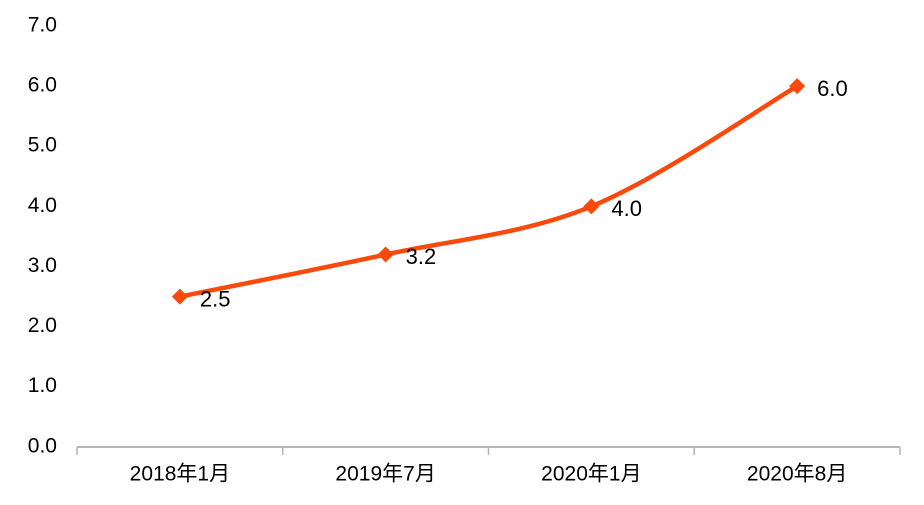 Image resolution: width=924 pixels, height=505 pixels. Describe the element at coordinates (180, 473) in the screenshot. I see `x-axis-category-label: 2018年1月` at that location.